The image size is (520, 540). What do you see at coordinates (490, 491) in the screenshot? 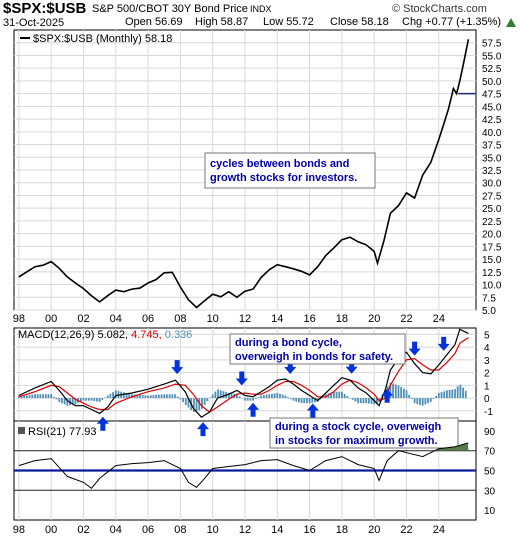
I see `rsi-y-tick-label: 30` at bounding box center [490, 491].